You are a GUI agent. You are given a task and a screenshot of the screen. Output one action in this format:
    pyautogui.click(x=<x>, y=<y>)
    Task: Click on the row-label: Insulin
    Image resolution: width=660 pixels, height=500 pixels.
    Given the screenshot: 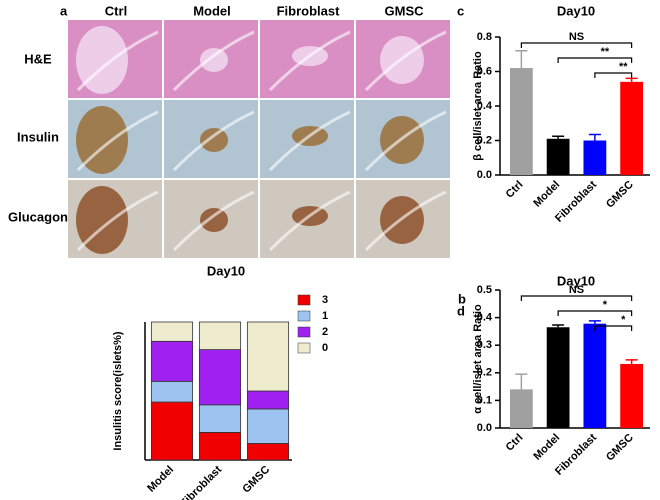 What is the action you would take?
    pyautogui.click(x=38, y=136)
    